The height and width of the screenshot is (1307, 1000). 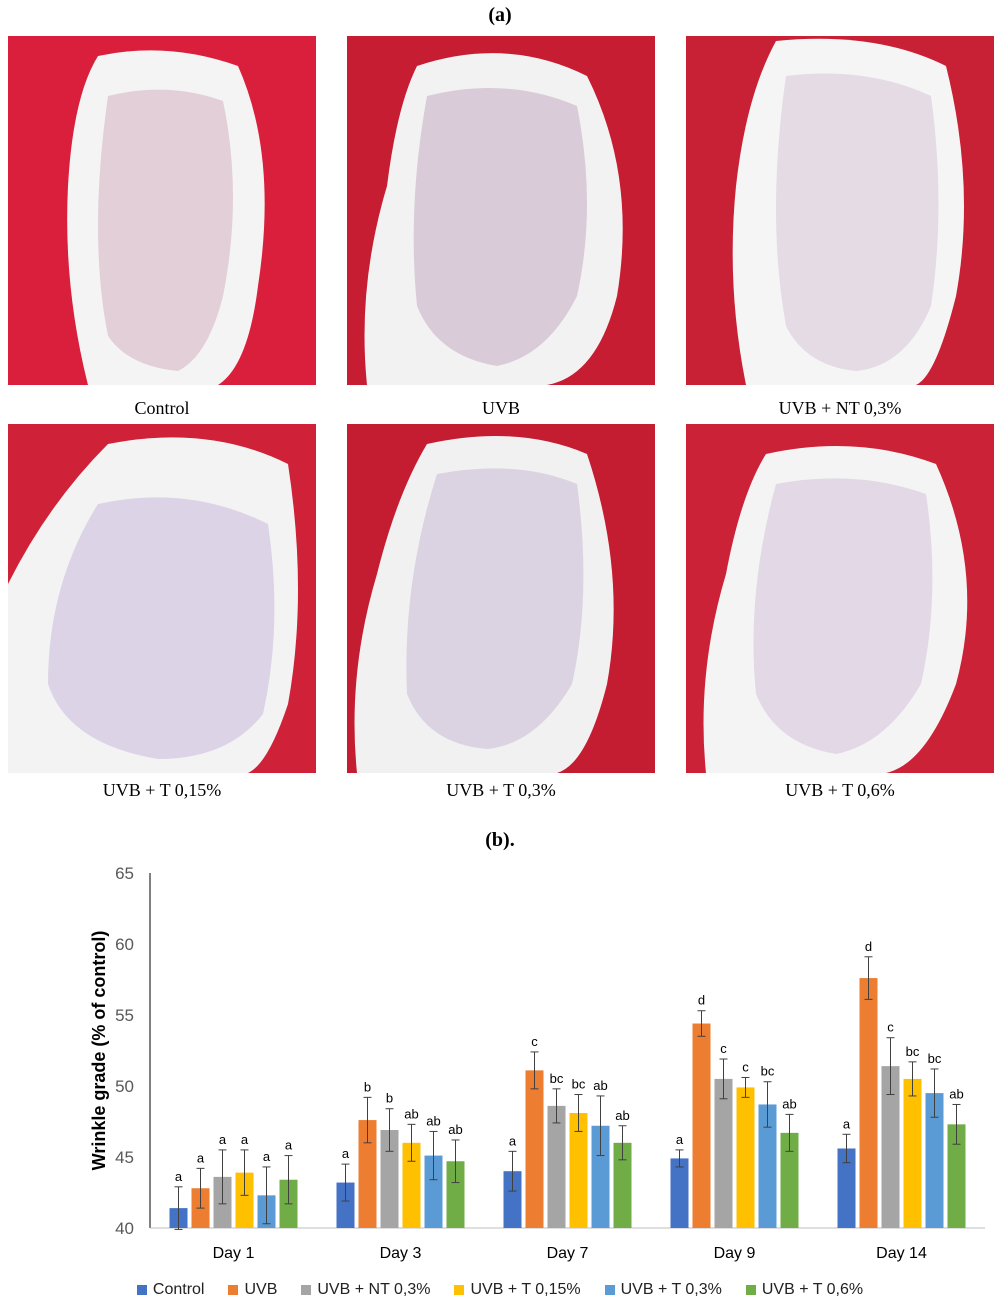 What do you see at coordinates (500, 15) in the screenshot?
I see `panel-a-label: (a)` at bounding box center [500, 15].